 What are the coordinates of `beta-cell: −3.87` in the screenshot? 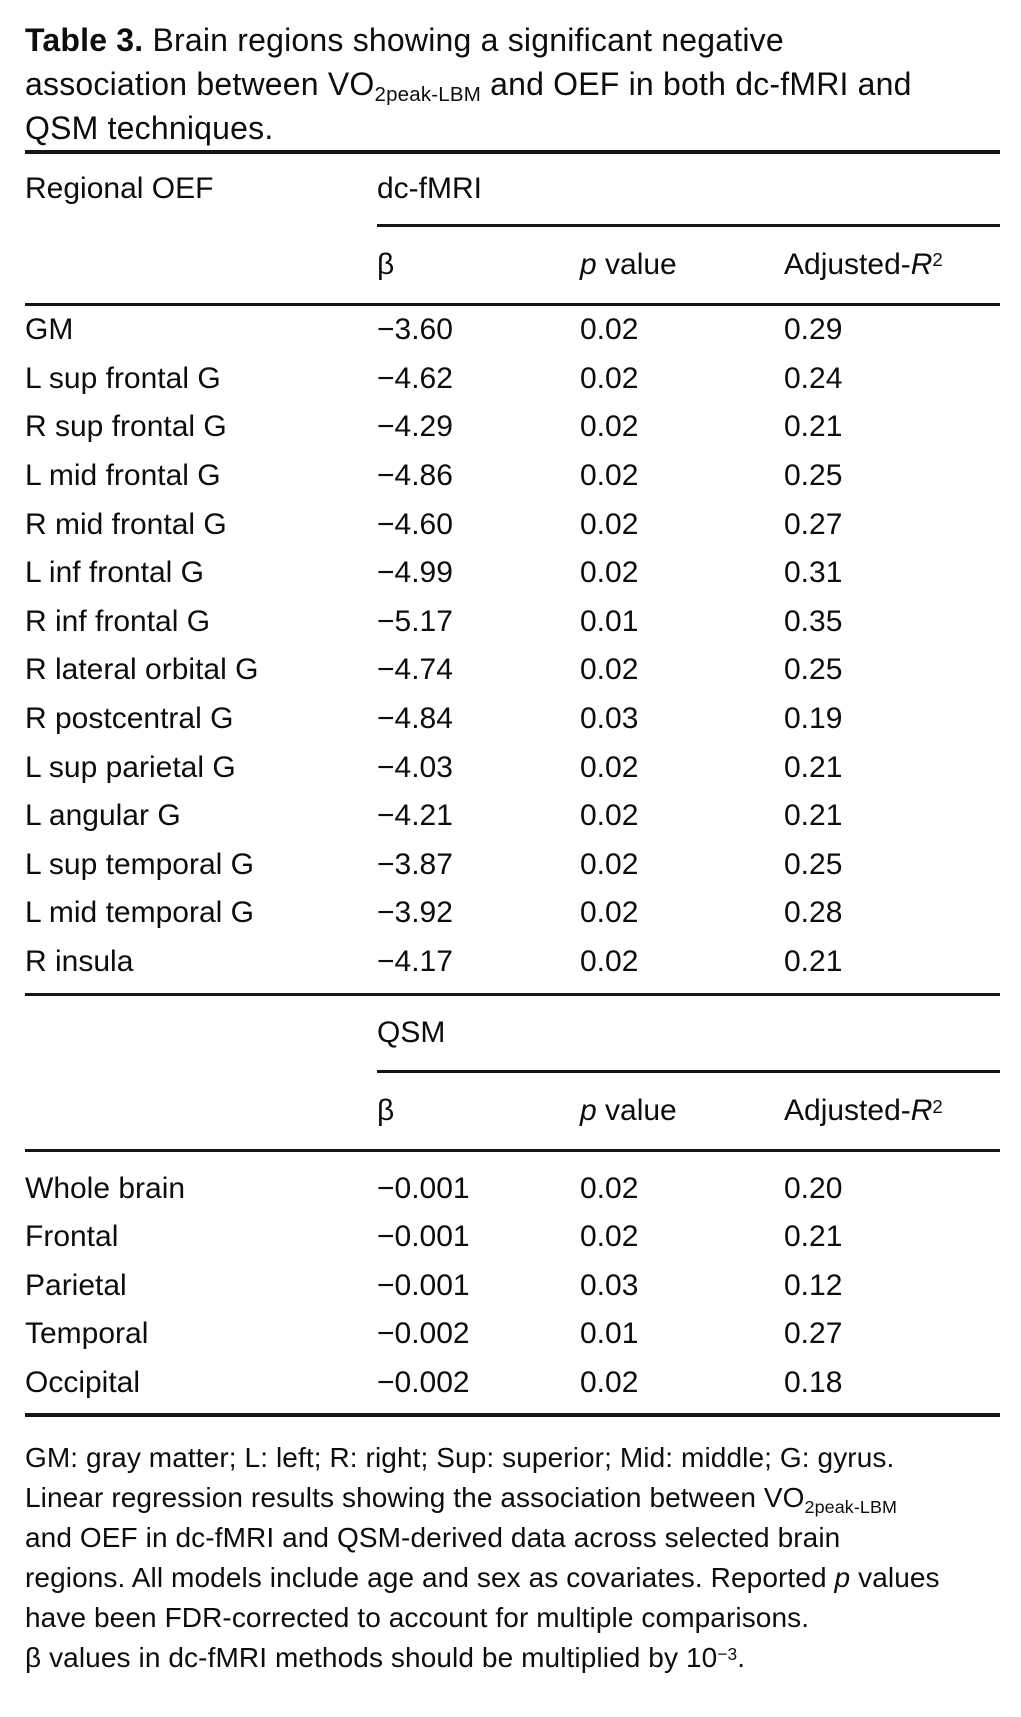 It's located at (415, 864).